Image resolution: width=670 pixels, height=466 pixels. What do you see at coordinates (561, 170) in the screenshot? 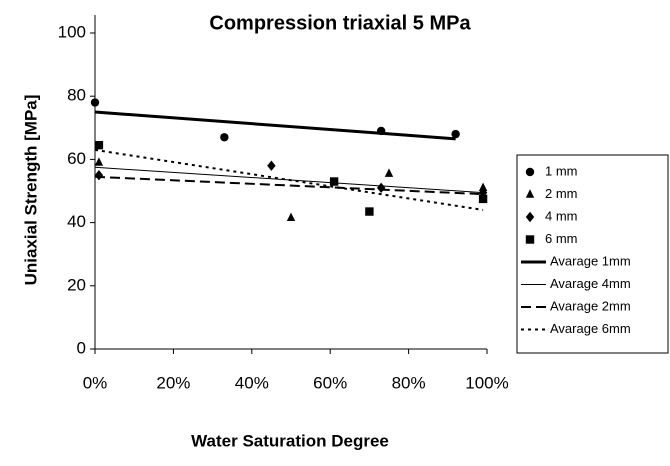
I see `legend-label: 1 mm` at bounding box center [561, 170].